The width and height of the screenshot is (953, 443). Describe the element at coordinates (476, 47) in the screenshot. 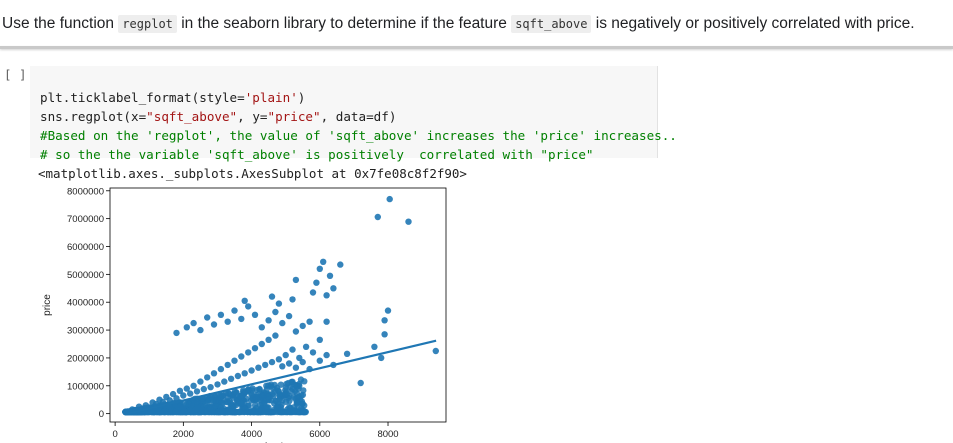

I see `cell-divider` at that location.